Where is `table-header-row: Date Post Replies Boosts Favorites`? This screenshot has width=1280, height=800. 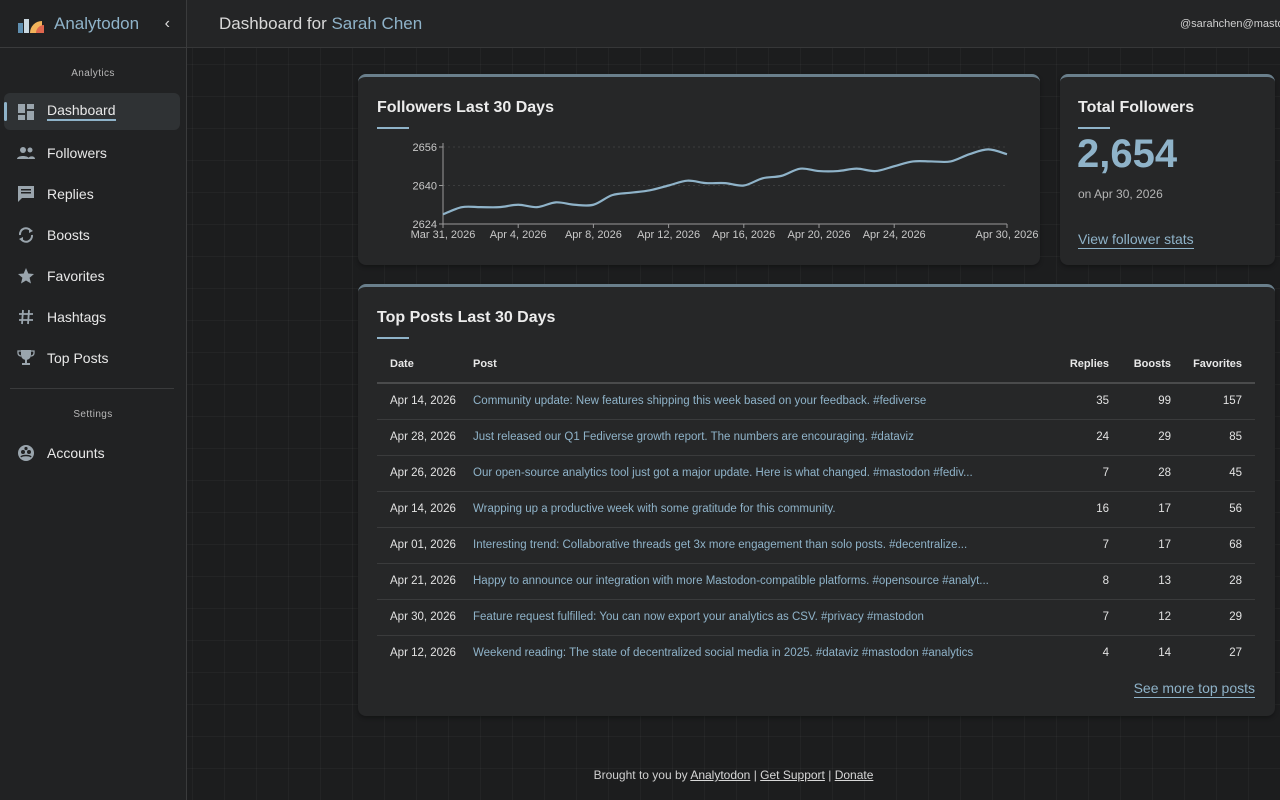 table-header-row: Date Post Replies Boosts Favorites is located at coordinates (816, 364).